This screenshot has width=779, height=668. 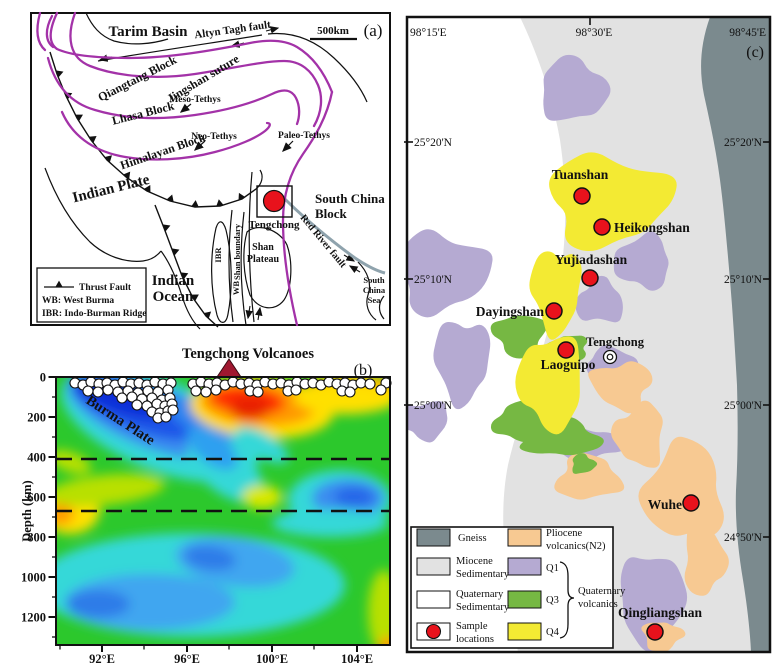 I want to click on label-shan-plateau-1: Shan, so click(x=263, y=247).